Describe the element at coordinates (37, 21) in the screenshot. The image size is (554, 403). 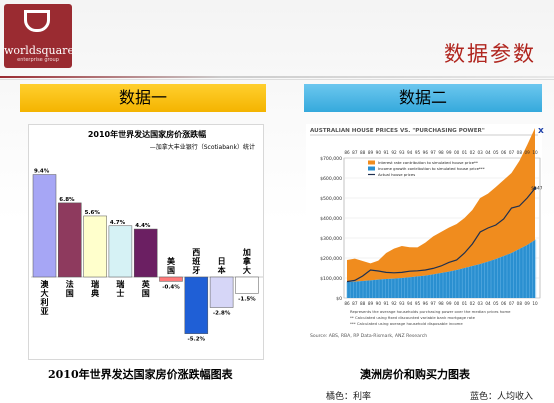
I see `logo-mark-icon` at that location.